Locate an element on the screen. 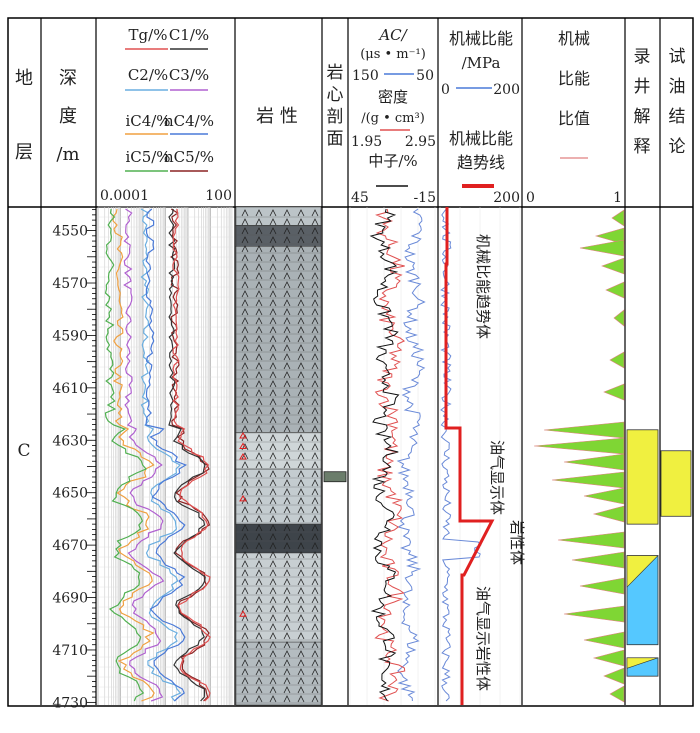 This screenshot has height=733, width=700. annotation-mse-trend: 机械比能趋势体 is located at coordinates (483, 286).